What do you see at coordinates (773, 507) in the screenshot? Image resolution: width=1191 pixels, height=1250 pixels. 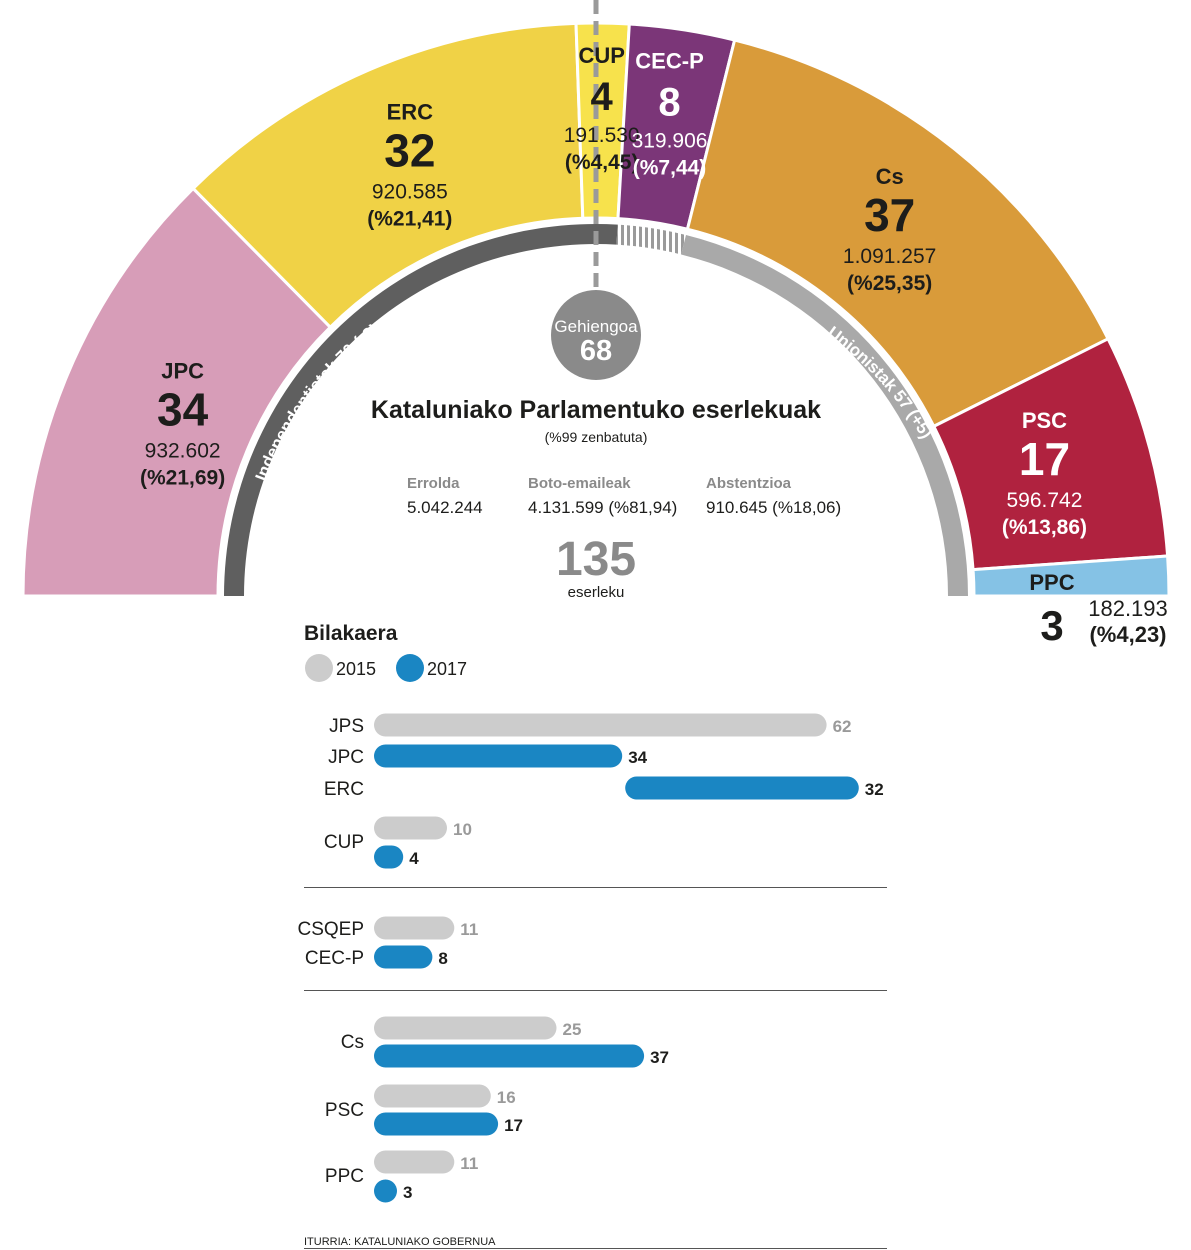 I see `stat-value: 910.645 (%18,06)` at bounding box center [773, 507].